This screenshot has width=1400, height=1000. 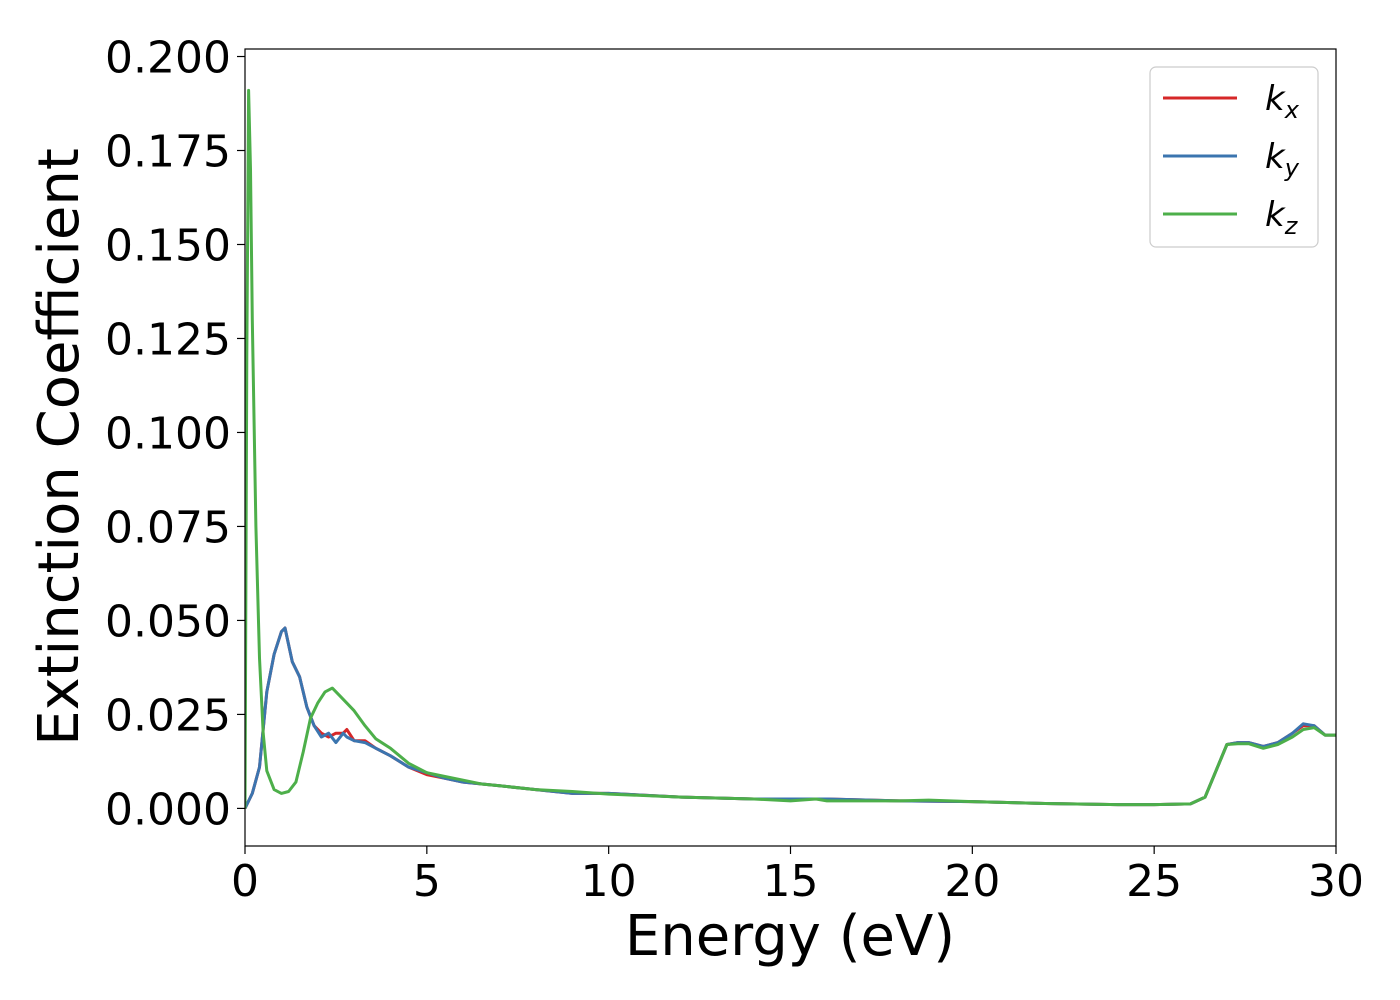 I want to click on legend-label-z: kz, so click(x=1282, y=217).